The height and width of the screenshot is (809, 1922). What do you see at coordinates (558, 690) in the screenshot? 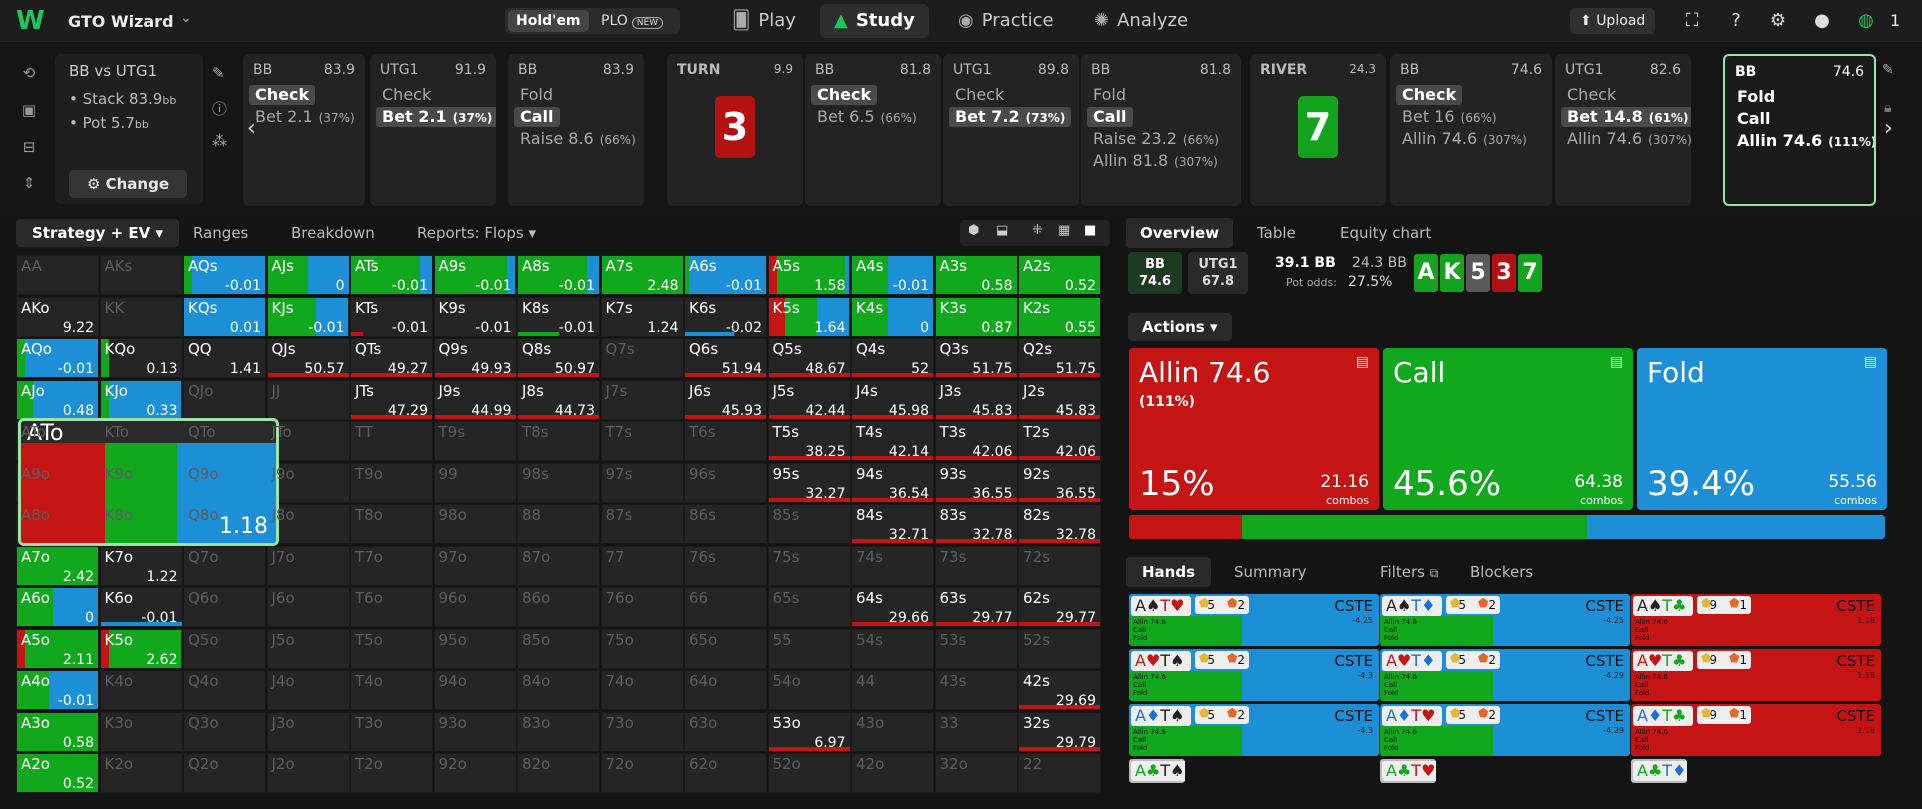
I see `range-cell: 84o` at bounding box center [558, 690].